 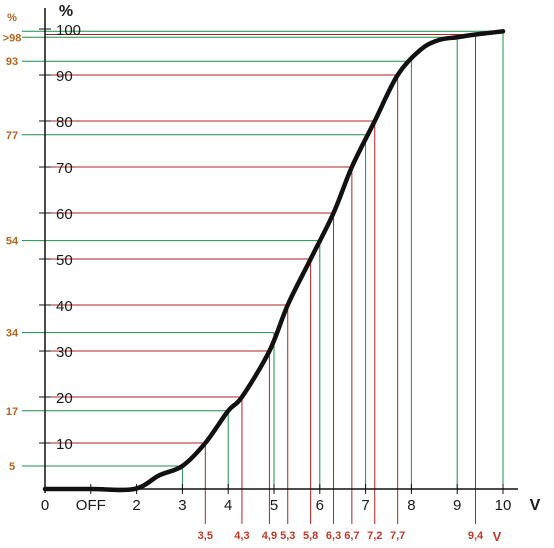 I want to click on red-x-label-1: 4,3, so click(x=241, y=536).